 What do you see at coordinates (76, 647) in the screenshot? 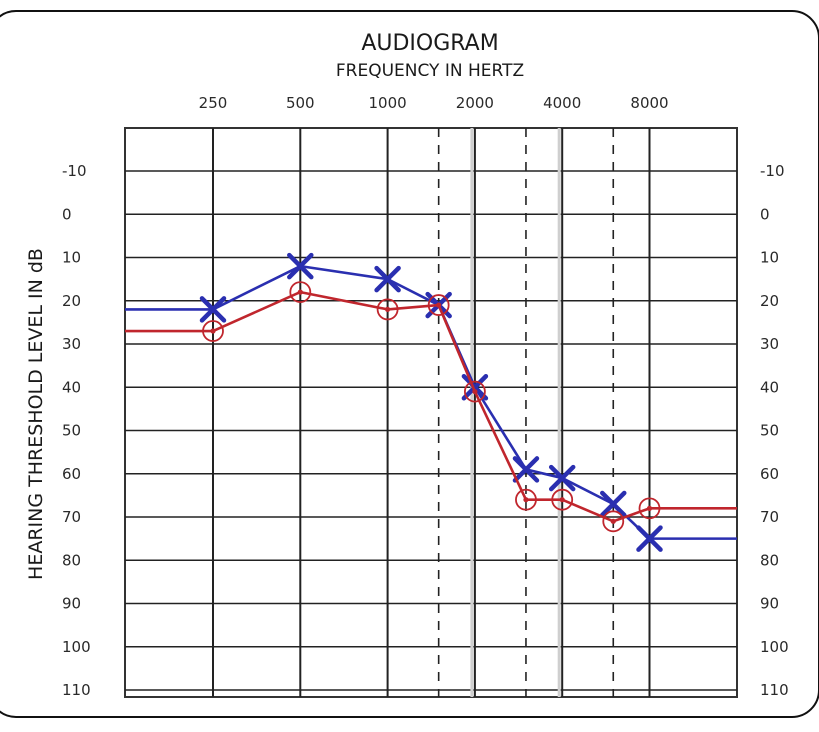
I see `y-tick-label-left: 100` at bounding box center [76, 647].